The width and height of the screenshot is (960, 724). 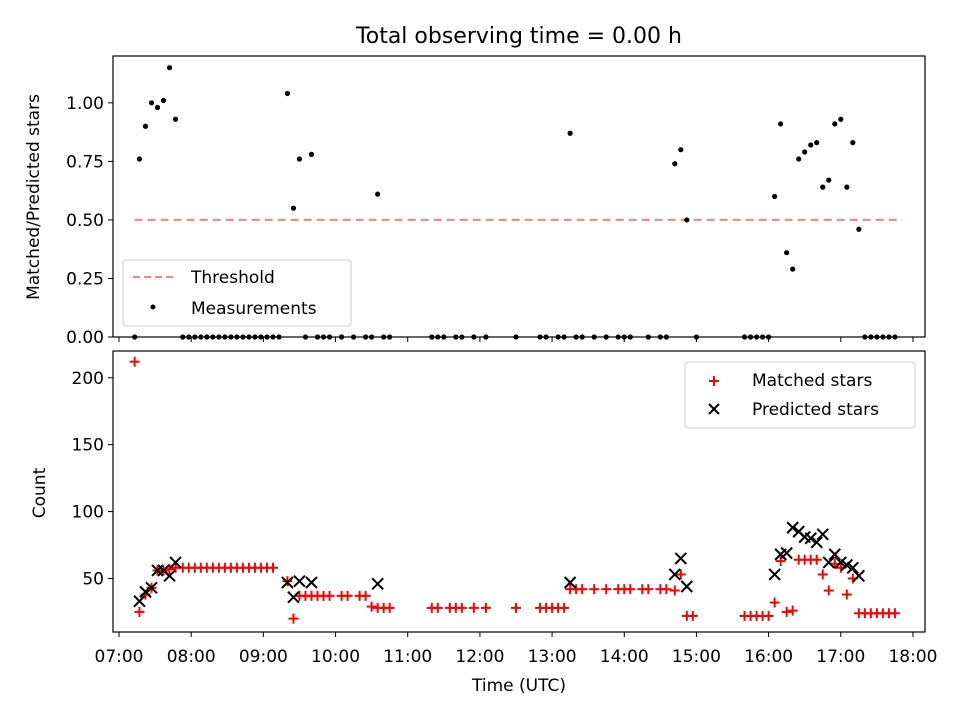 What do you see at coordinates (552, 657) in the screenshot?
I see `x-tick-label: 13:00` at bounding box center [552, 657].